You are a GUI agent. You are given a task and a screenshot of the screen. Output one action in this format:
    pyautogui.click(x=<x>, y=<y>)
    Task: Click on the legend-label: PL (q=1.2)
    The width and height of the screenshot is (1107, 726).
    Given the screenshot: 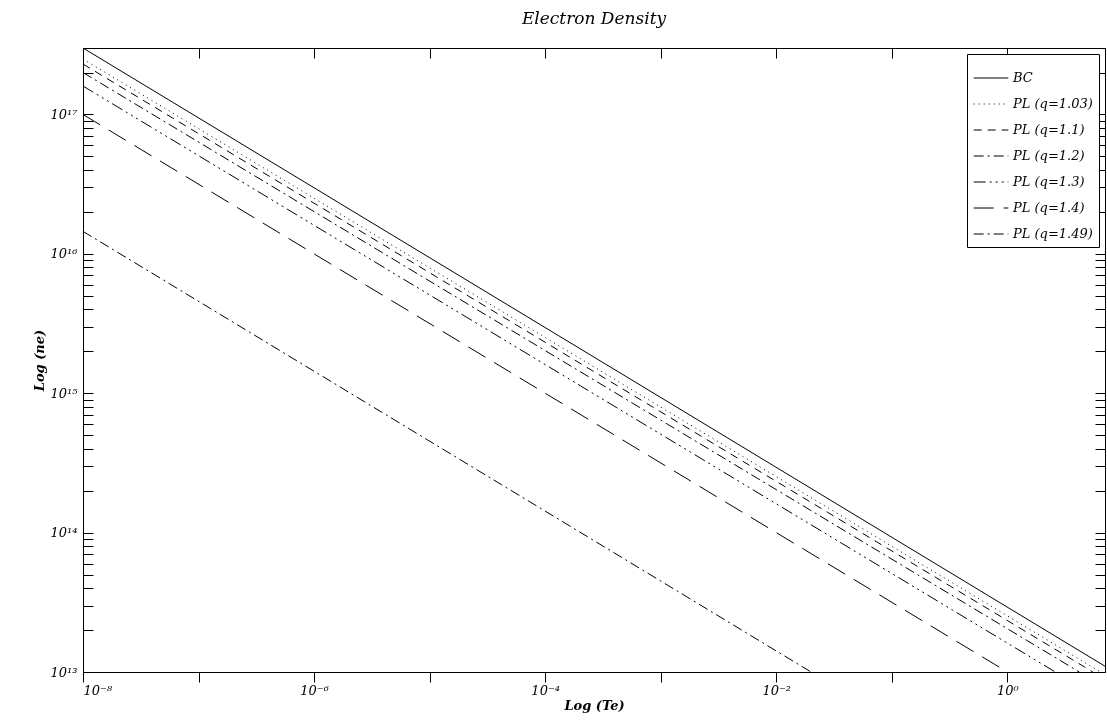 What is the action you would take?
    pyautogui.click(x=1048, y=155)
    